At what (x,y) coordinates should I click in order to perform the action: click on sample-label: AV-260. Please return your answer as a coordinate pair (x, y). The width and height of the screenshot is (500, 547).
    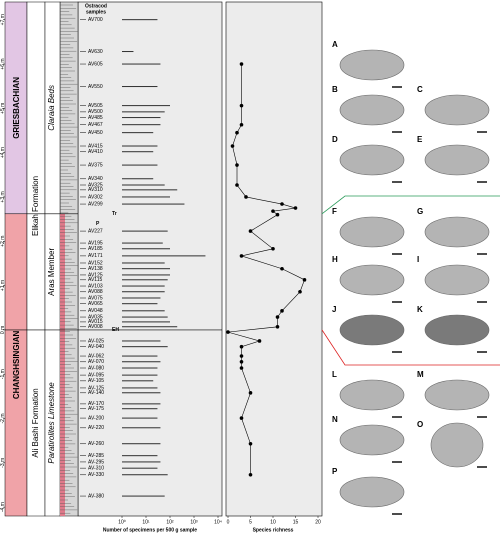
    Looking at the image, I should click on (96, 444).